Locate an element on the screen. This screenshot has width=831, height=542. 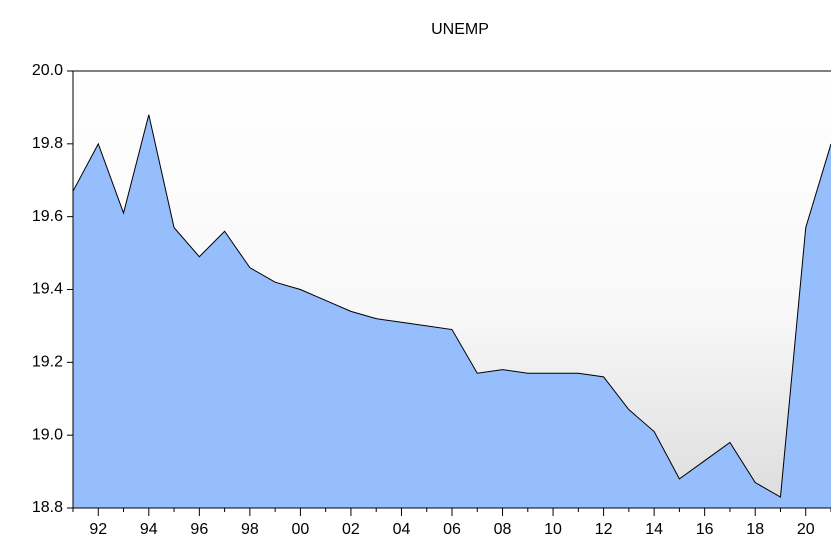
x-tick-label: 00 is located at coordinates (301, 529).